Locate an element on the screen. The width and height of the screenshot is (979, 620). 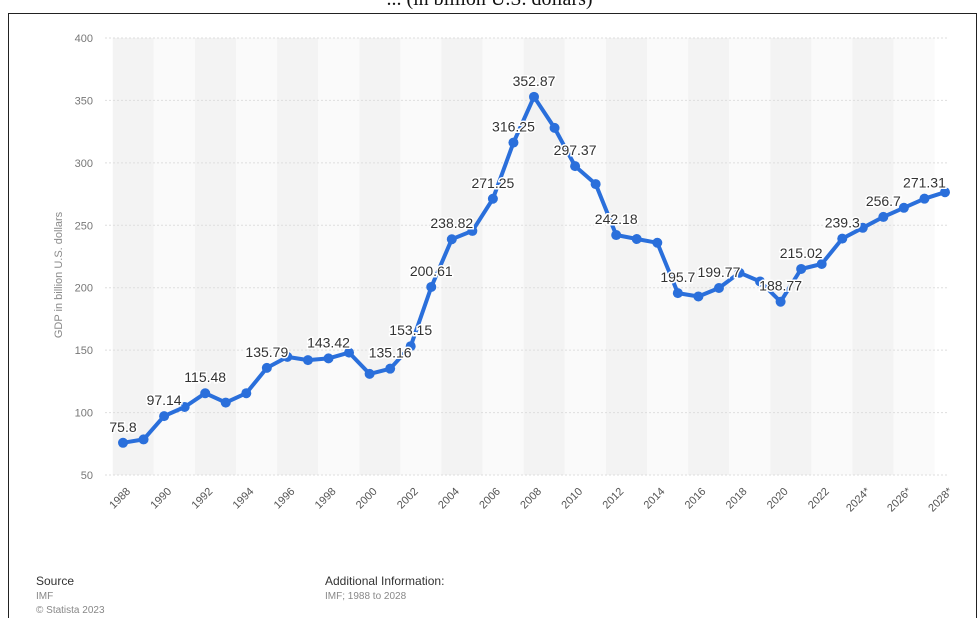
y-tick-label: 400 is located at coordinates (84, 39).